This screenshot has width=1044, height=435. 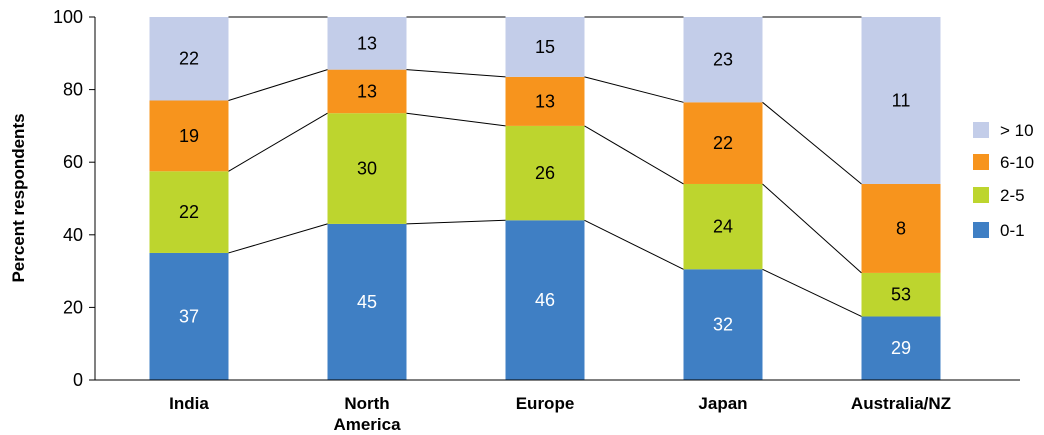 What do you see at coordinates (73, 162) in the screenshot?
I see `y-tick-label: 60` at bounding box center [73, 162].